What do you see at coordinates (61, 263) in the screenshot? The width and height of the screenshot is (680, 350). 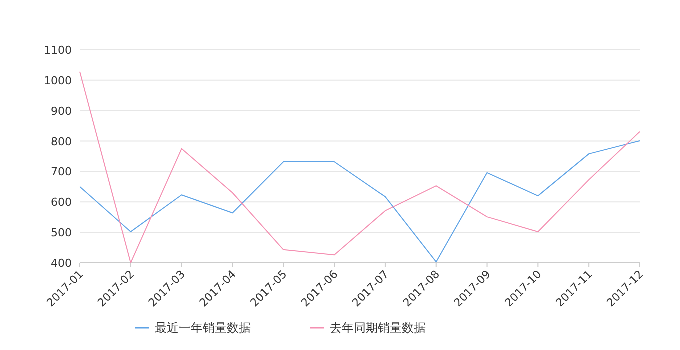 I see `y-tick-label: 400` at bounding box center [61, 263].